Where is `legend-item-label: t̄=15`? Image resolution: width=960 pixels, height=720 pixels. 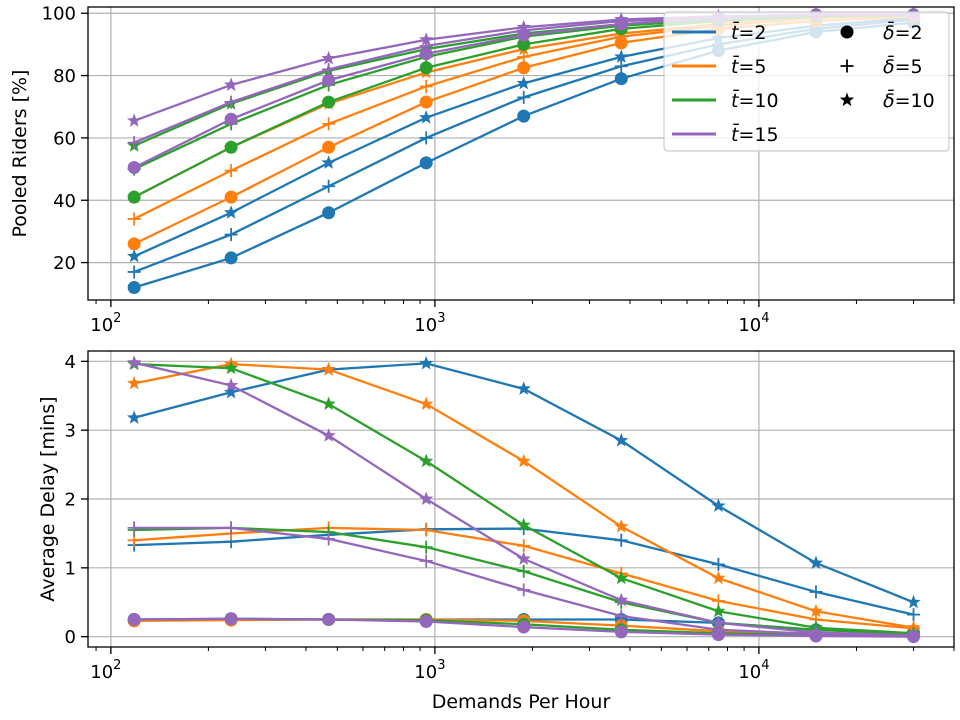 legend-item-label: t̄=15 is located at coordinates (755, 134).